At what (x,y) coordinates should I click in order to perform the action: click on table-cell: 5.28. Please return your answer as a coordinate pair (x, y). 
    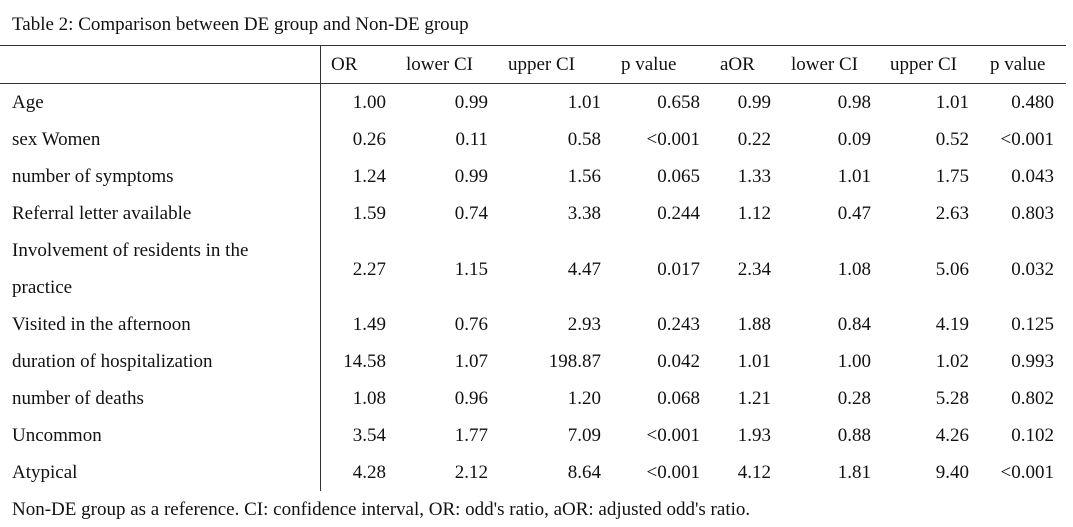
    Looking at the image, I should click on (952, 398).